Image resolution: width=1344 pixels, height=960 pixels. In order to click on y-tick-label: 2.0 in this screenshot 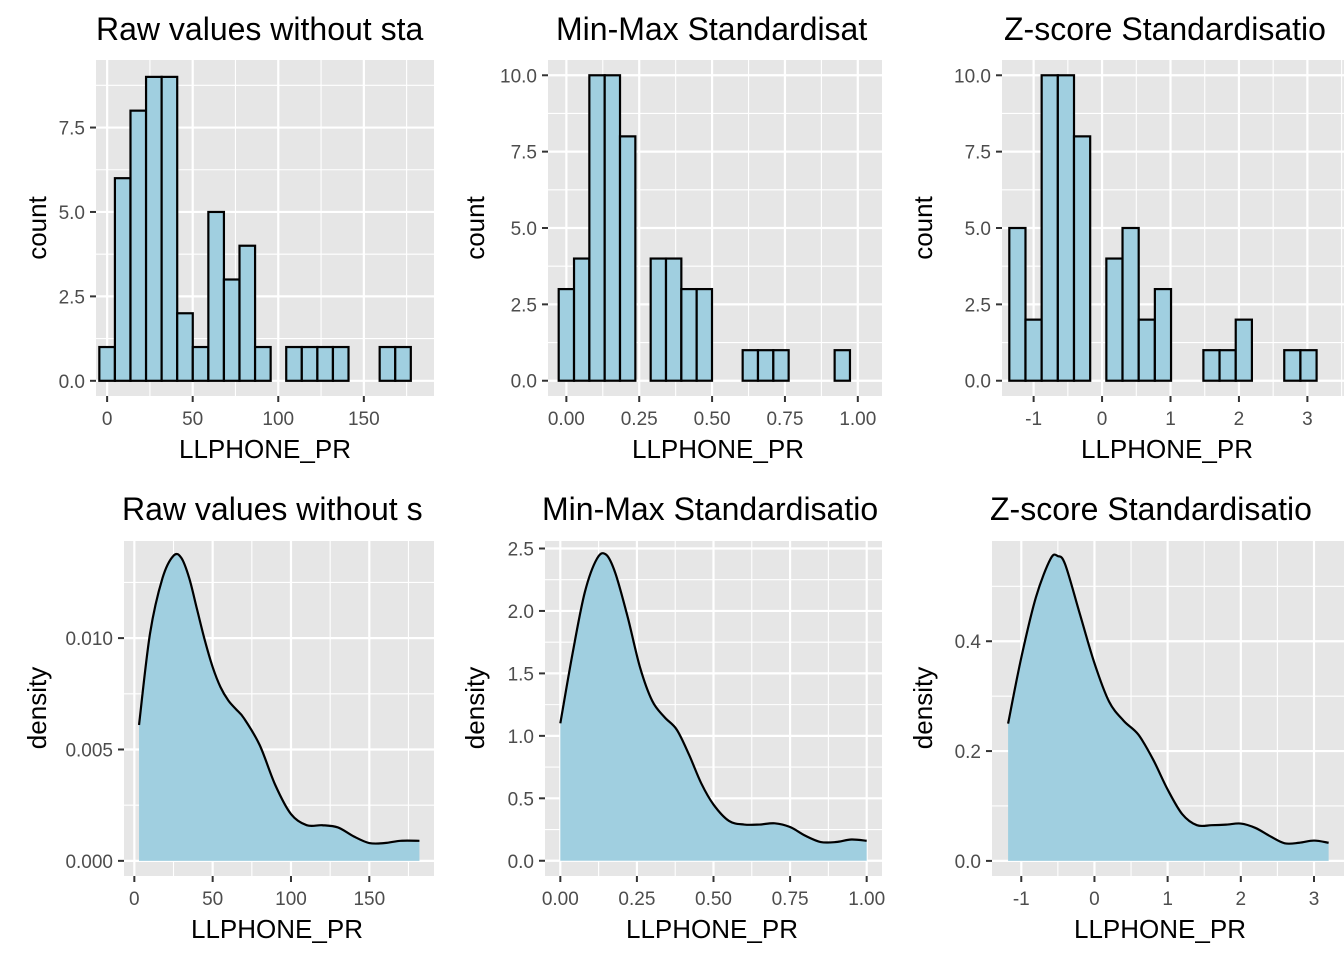, I will do `click(521, 612)`.